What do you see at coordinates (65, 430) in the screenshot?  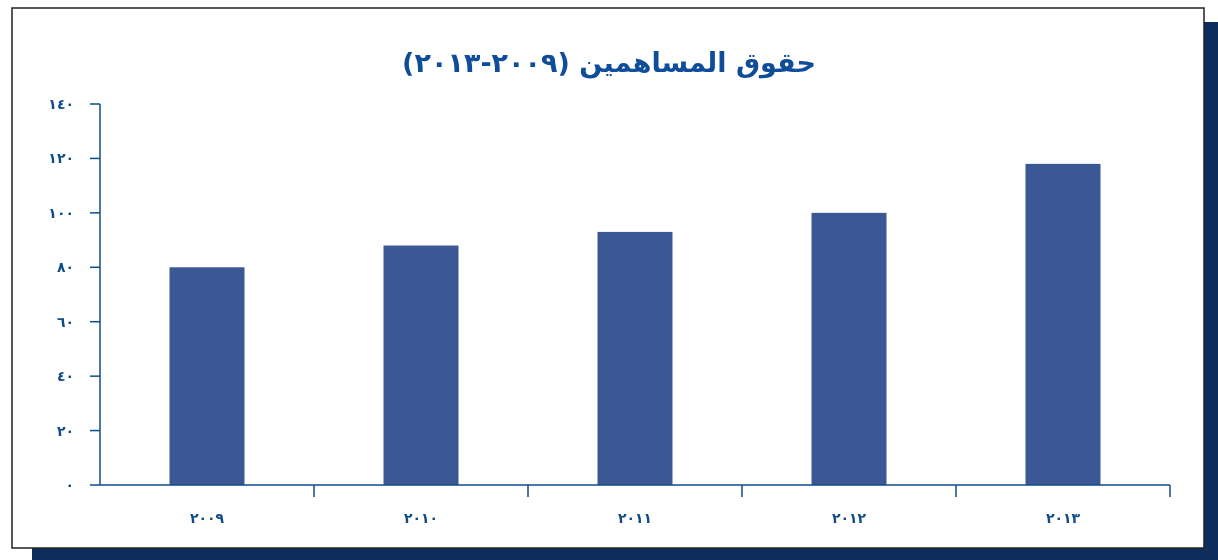 I see `y-tick-label: ٢٠` at bounding box center [65, 430].